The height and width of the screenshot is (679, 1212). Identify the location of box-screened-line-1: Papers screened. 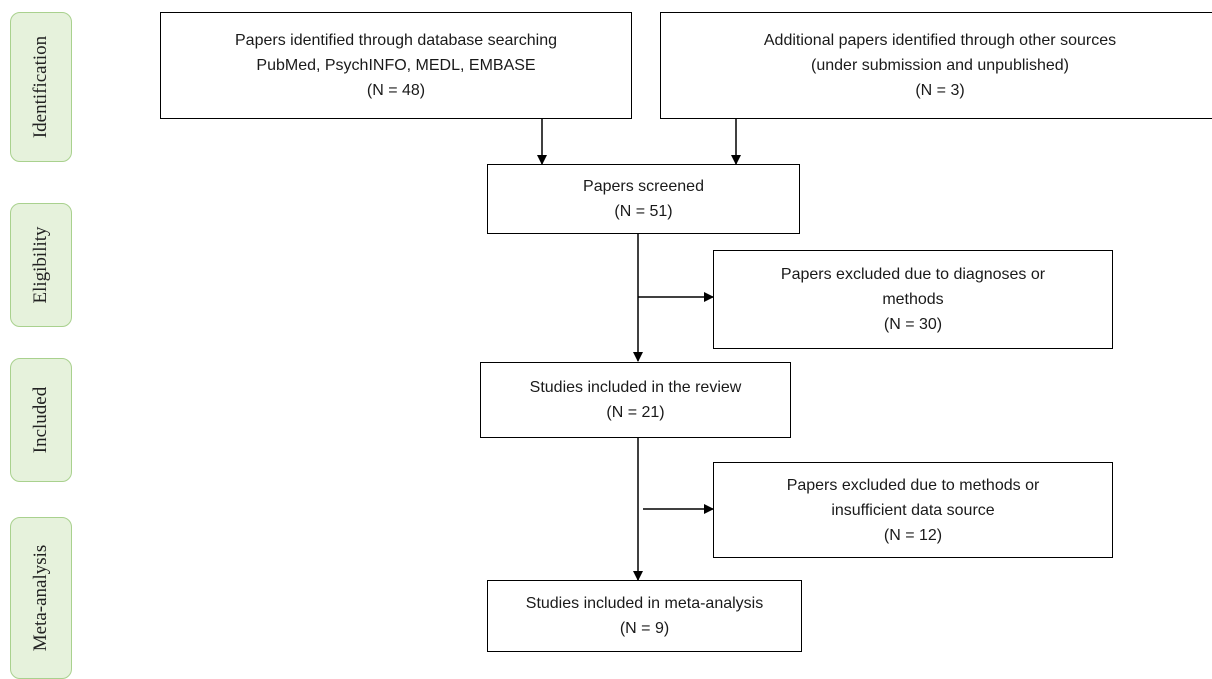
(643, 186).